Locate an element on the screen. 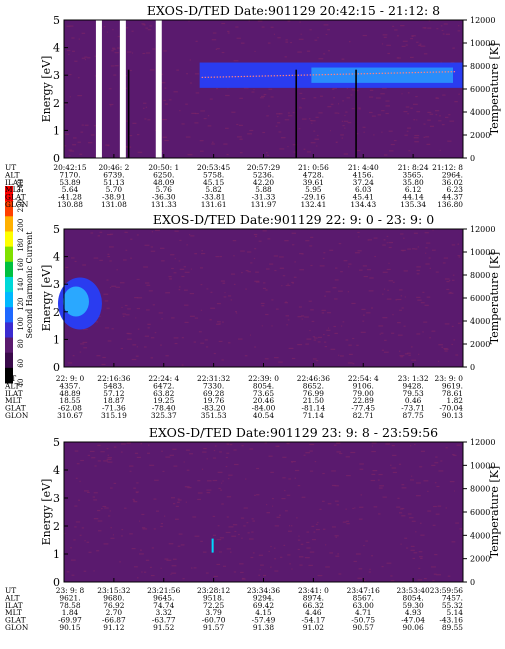 Image resolution: width=505 pixels, height=649 pixels. table-cell: 23:28:12 is located at coordinates (213, 590).